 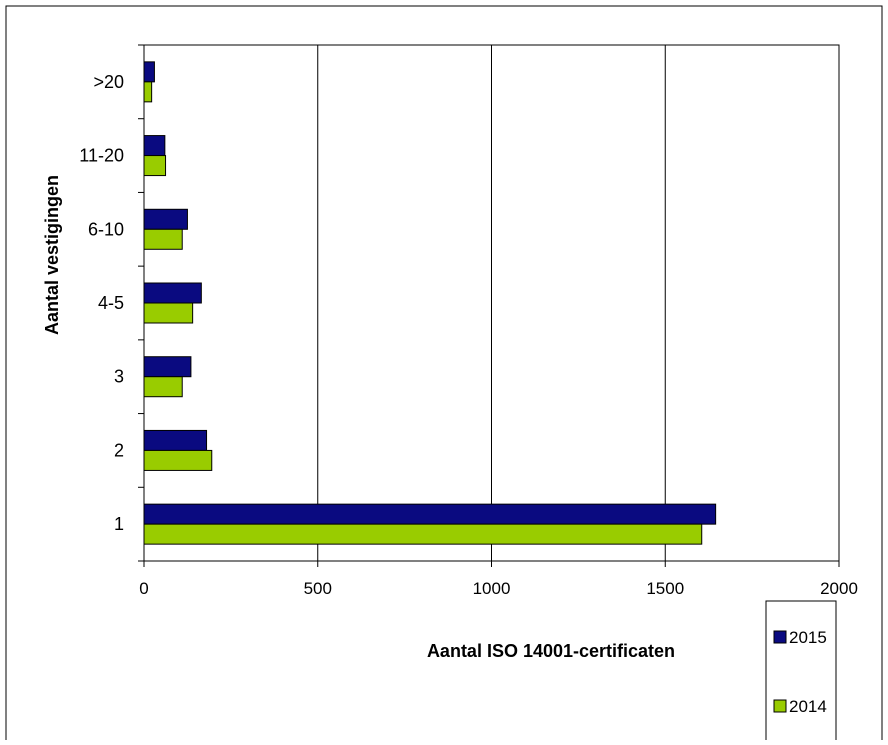 What do you see at coordinates (551, 651) in the screenshot?
I see `x-axis-title: Aantal ISO 14001-certificaten` at bounding box center [551, 651].